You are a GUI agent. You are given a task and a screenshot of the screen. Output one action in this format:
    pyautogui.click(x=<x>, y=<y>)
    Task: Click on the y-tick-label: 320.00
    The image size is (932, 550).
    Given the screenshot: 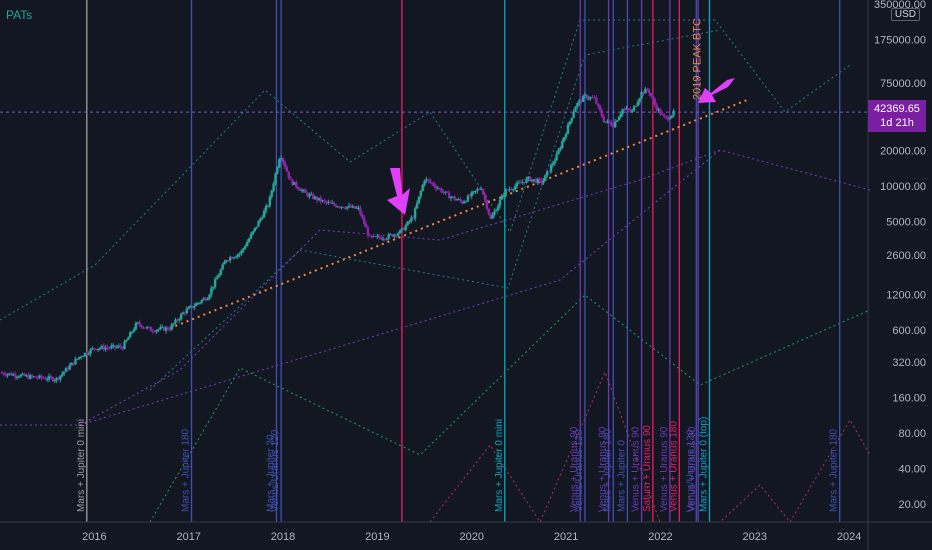 What is the action you would take?
    pyautogui.click(x=909, y=363)
    